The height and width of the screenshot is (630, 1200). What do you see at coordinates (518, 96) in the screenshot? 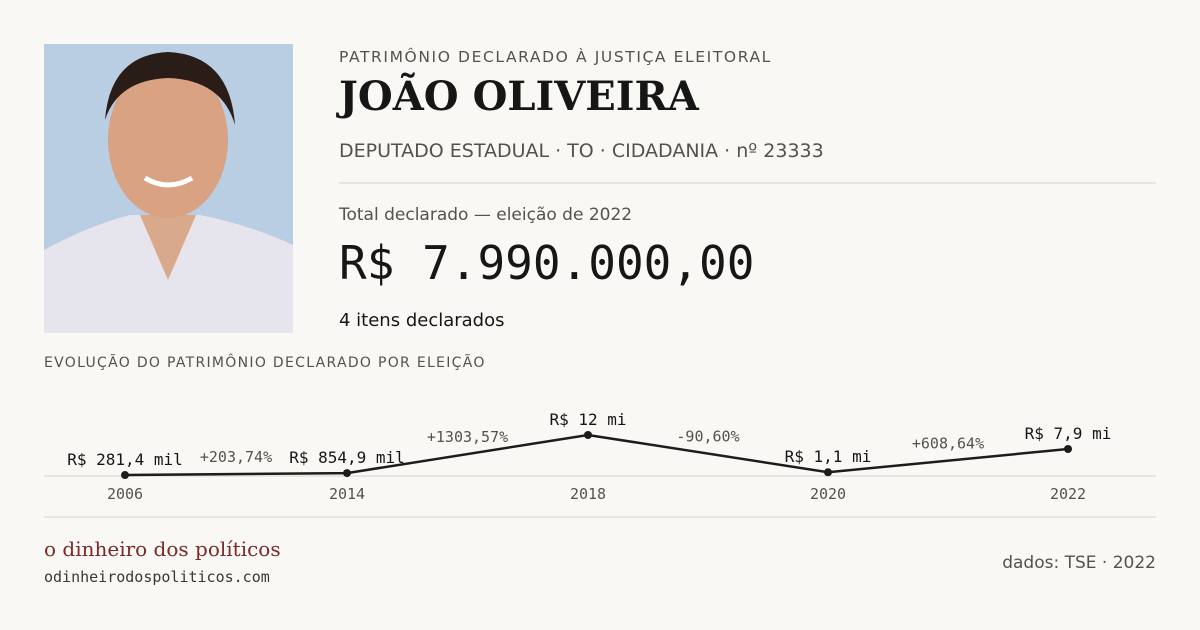
I see `candidate-name: JOÃO OLIVEIRA` at bounding box center [518, 96].